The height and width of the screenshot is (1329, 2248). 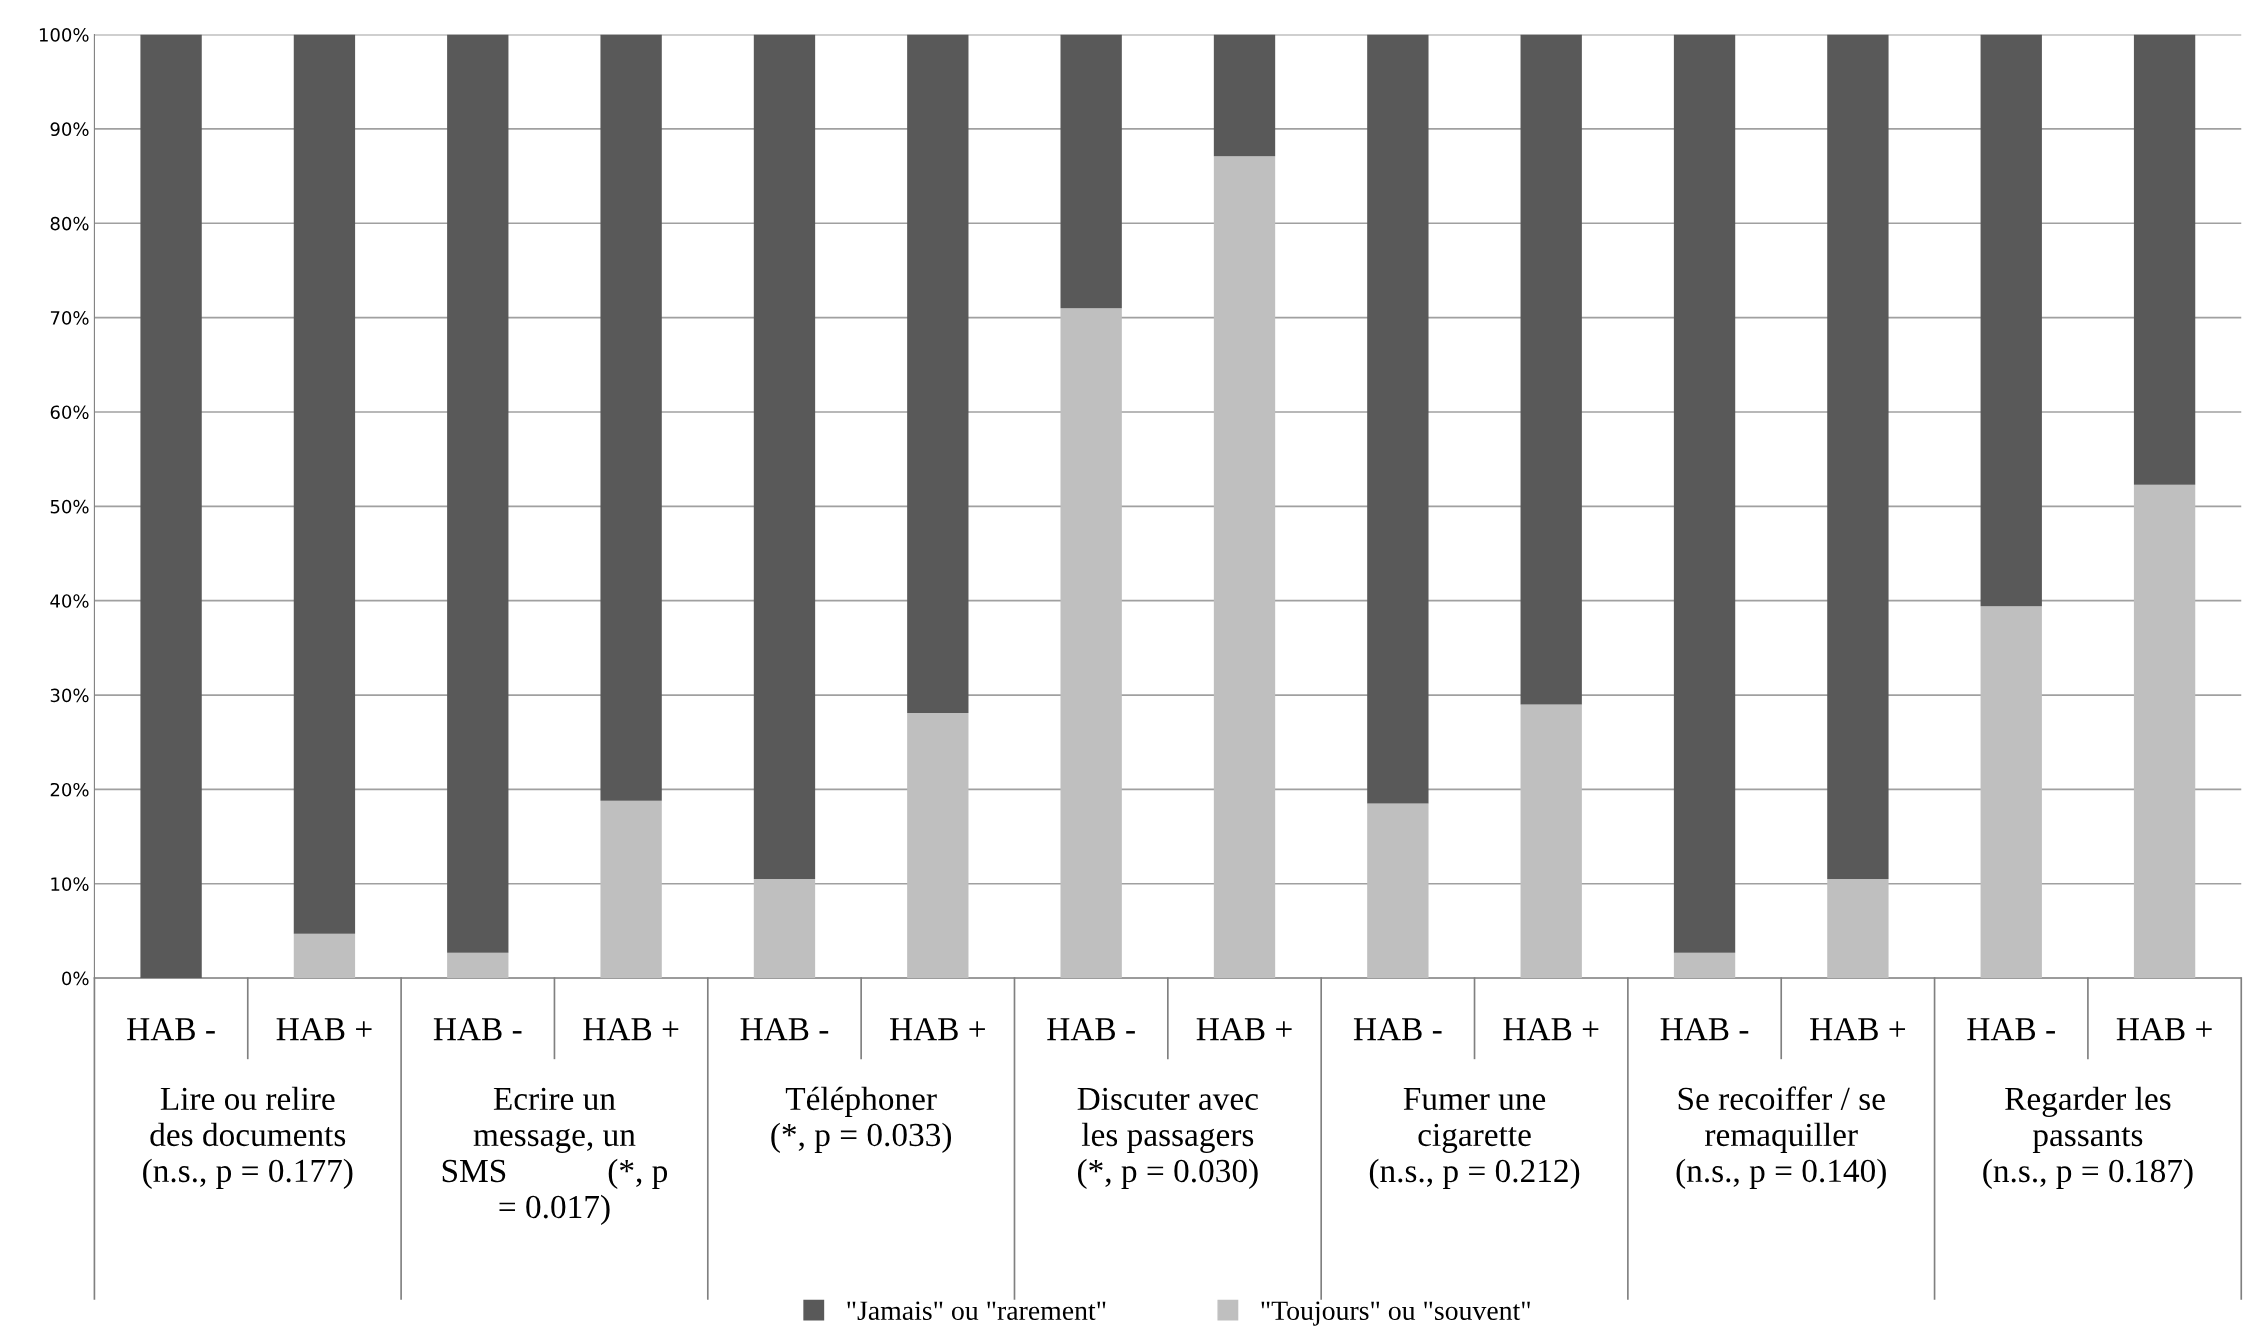 What do you see at coordinates (69, 601) in the screenshot?
I see `y-tick-label: 40%` at bounding box center [69, 601].